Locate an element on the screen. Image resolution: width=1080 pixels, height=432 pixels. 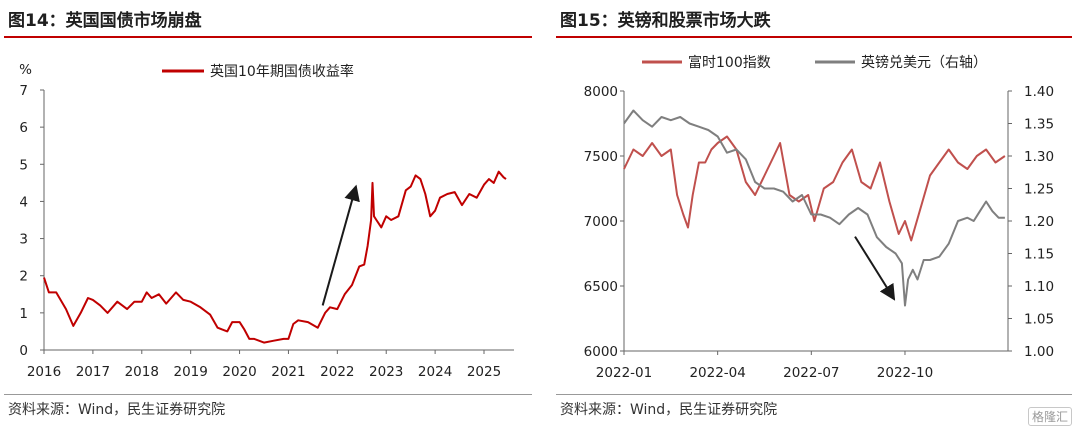
y-tick-label: 2 is located at coordinates (23, 277).